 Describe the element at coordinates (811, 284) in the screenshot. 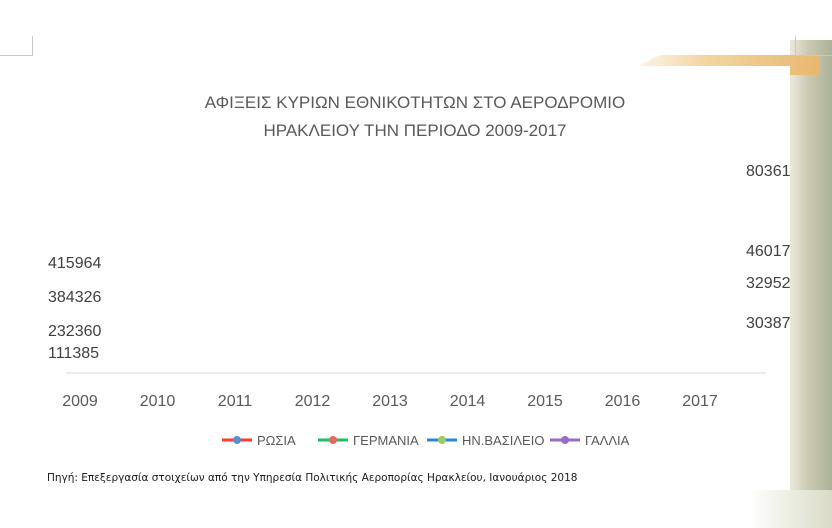

I see `slide-background-decoration` at that location.